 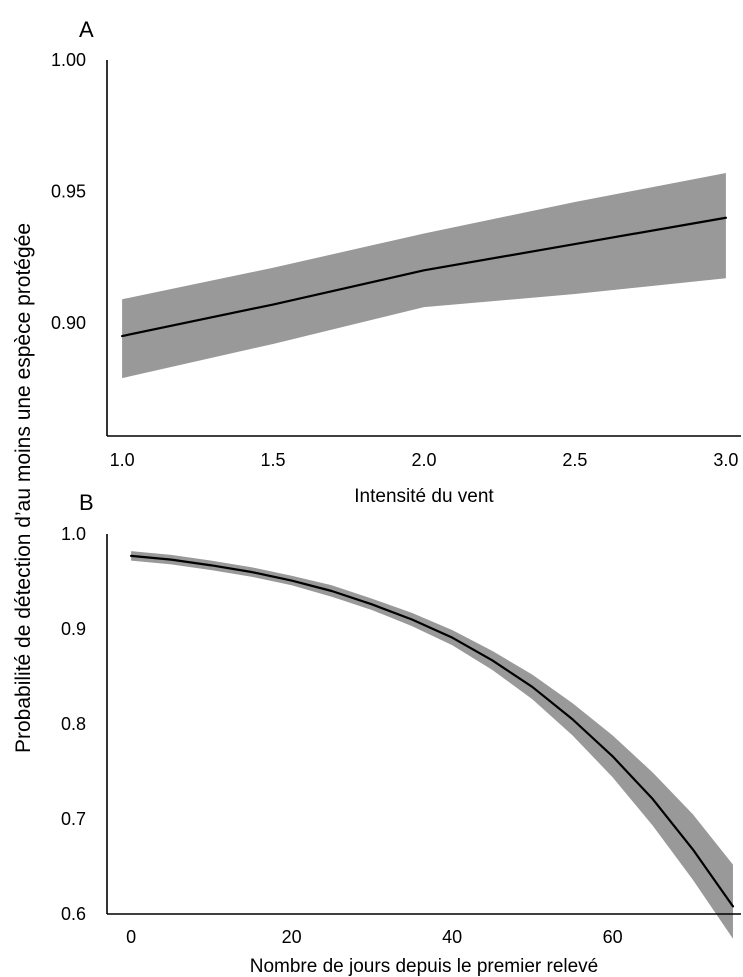 What do you see at coordinates (73, 724) in the screenshot?
I see `panel-b-y-tick-label: 0.8` at bounding box center [73, 724].